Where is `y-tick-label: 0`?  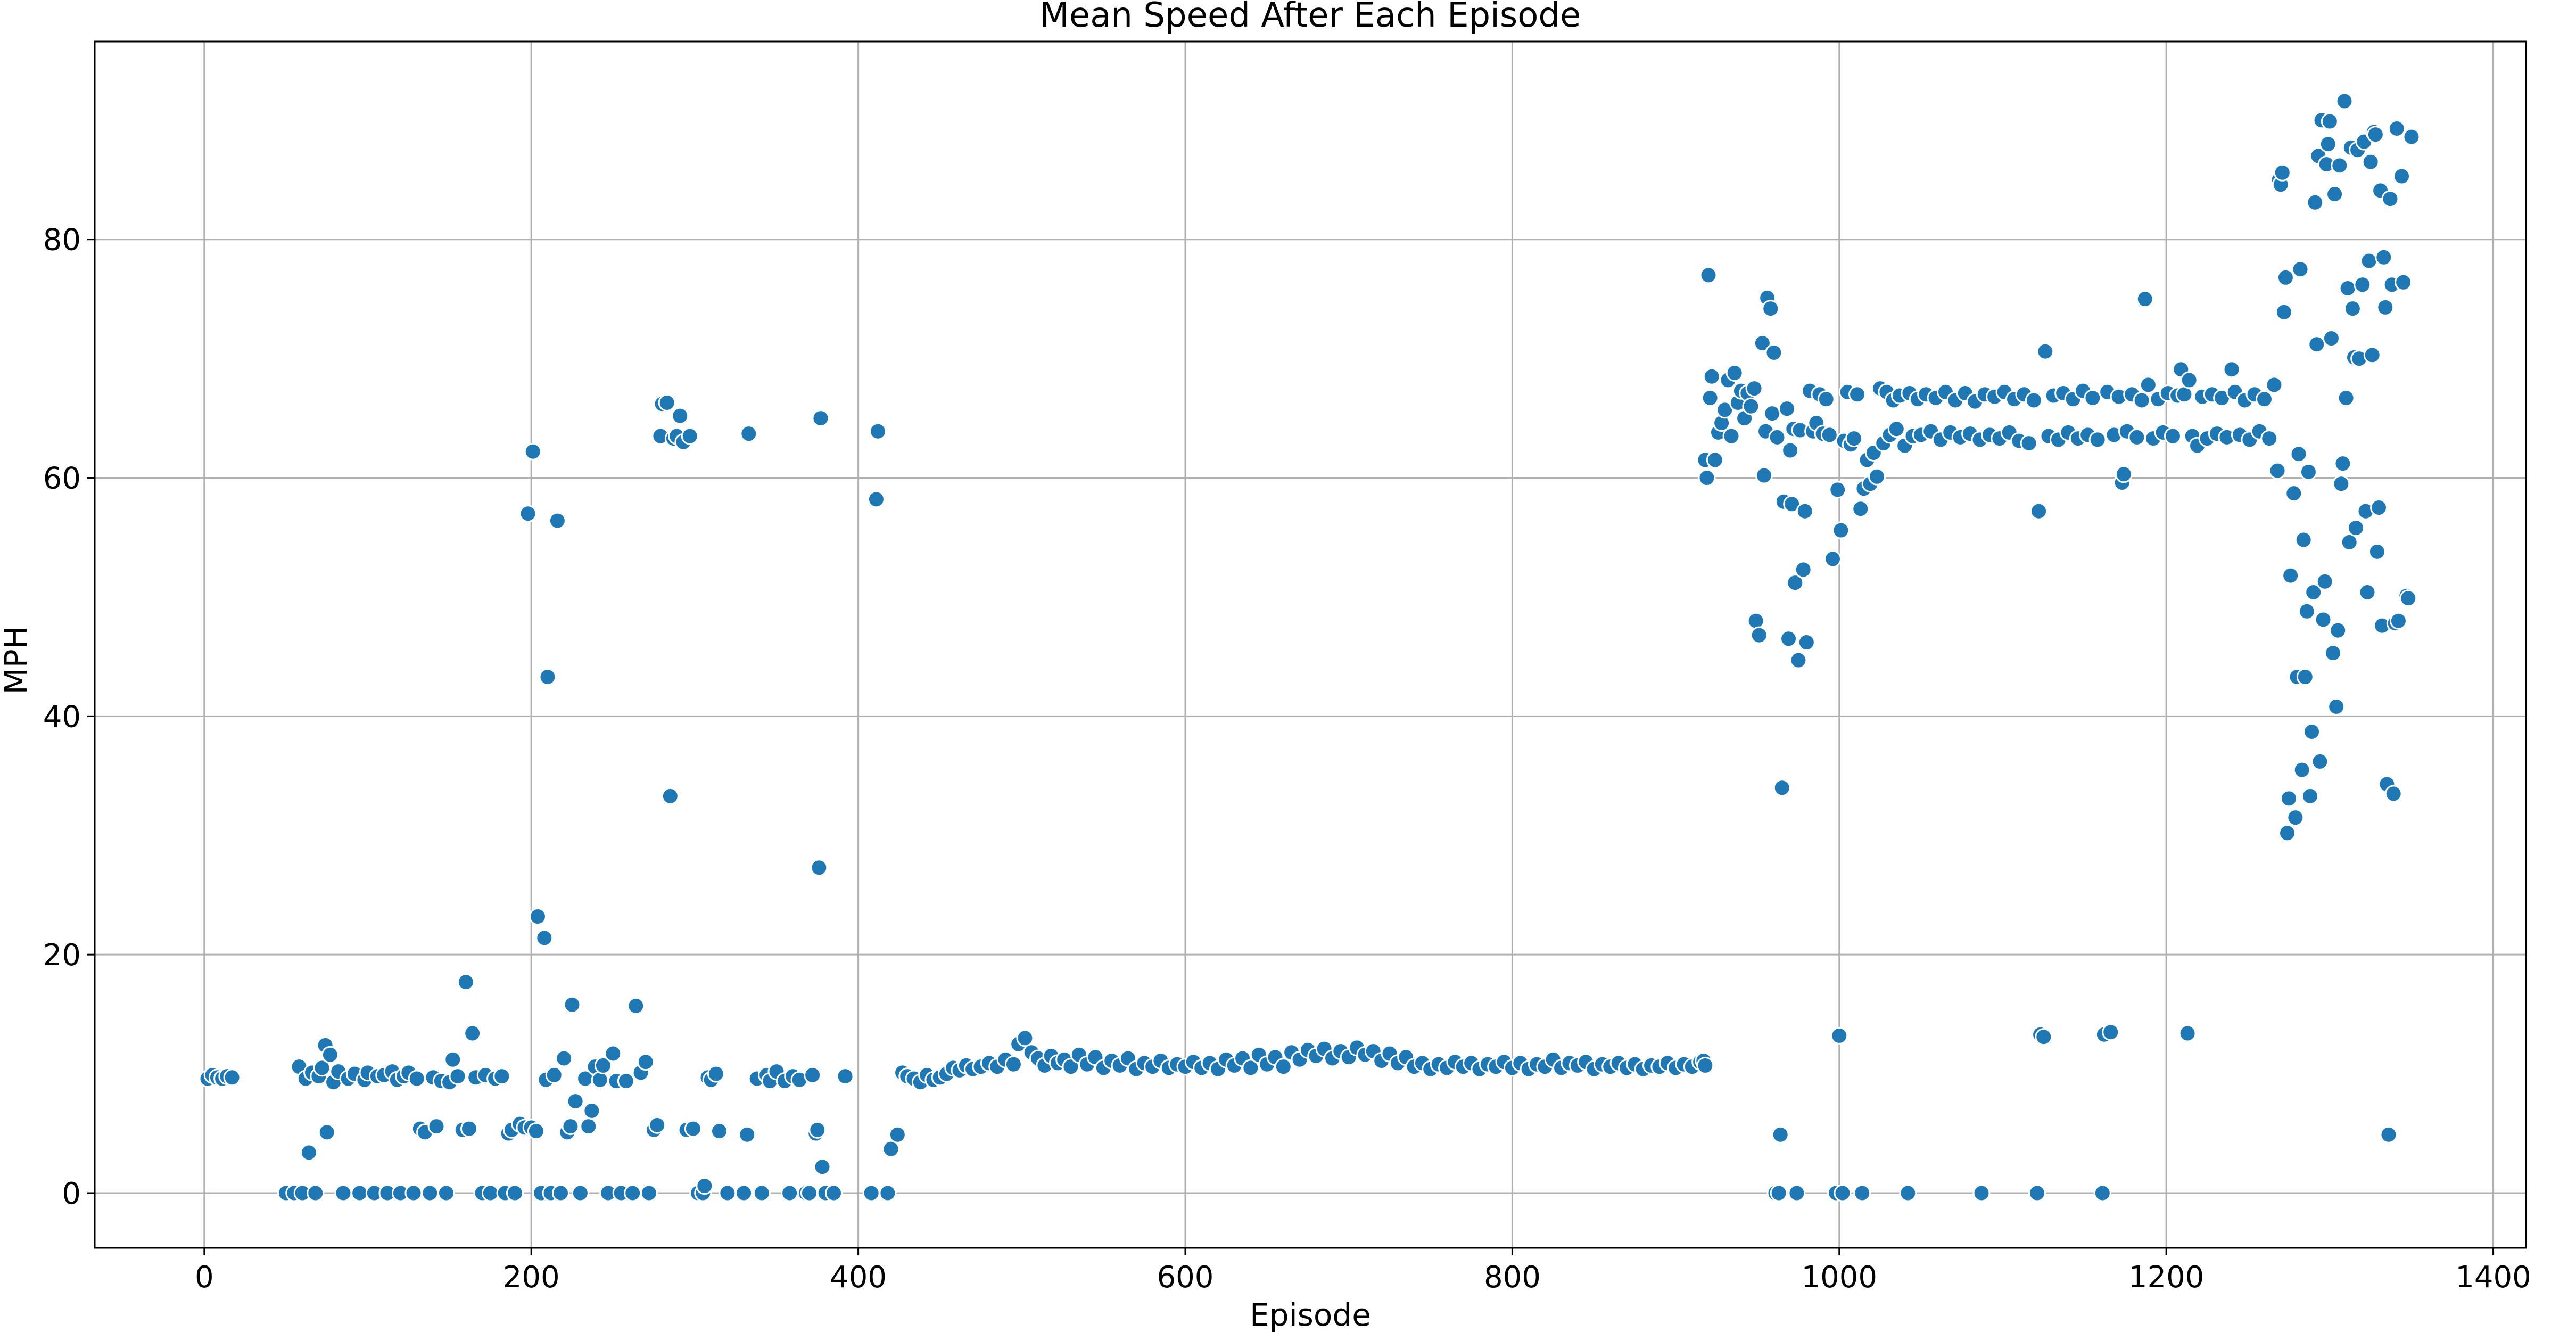
y-tick-label: 0 is located at coordinates (71, 1194).